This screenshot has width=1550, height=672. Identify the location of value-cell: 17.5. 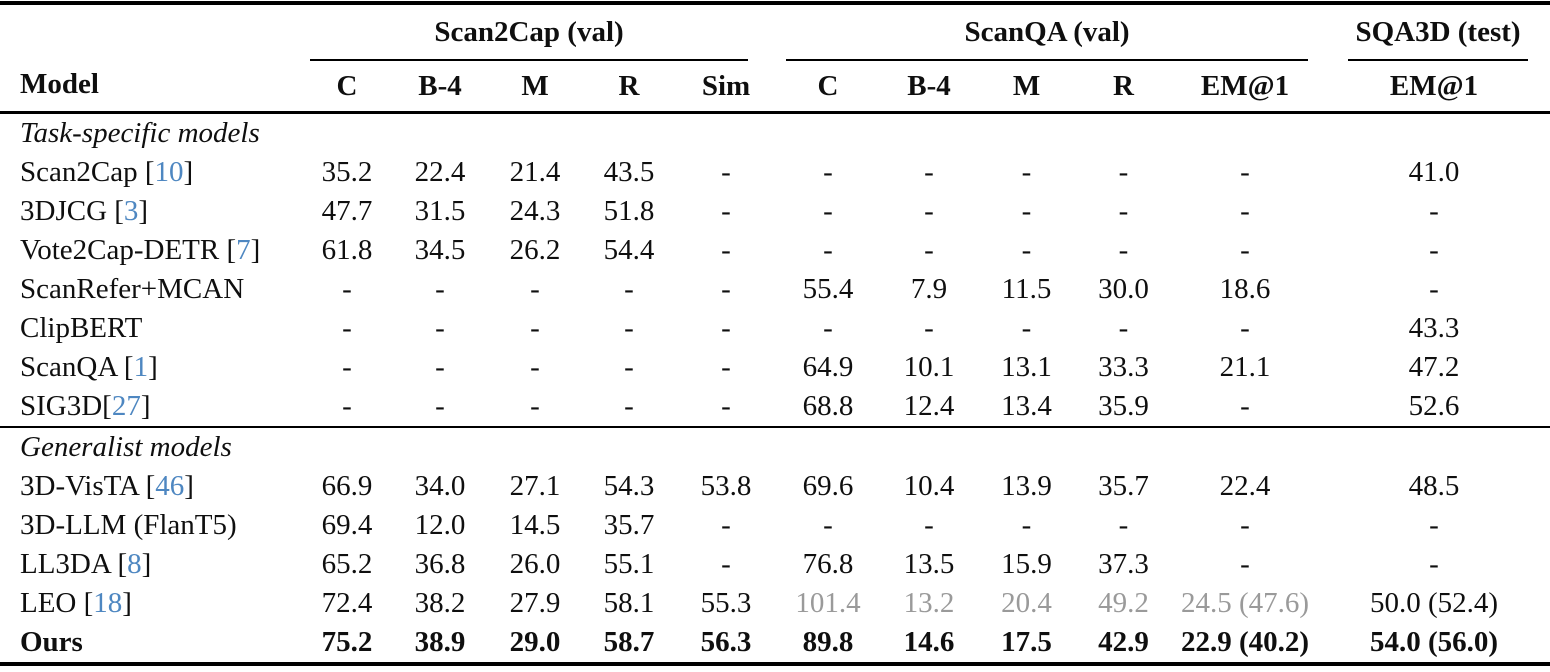
(1026, 642).